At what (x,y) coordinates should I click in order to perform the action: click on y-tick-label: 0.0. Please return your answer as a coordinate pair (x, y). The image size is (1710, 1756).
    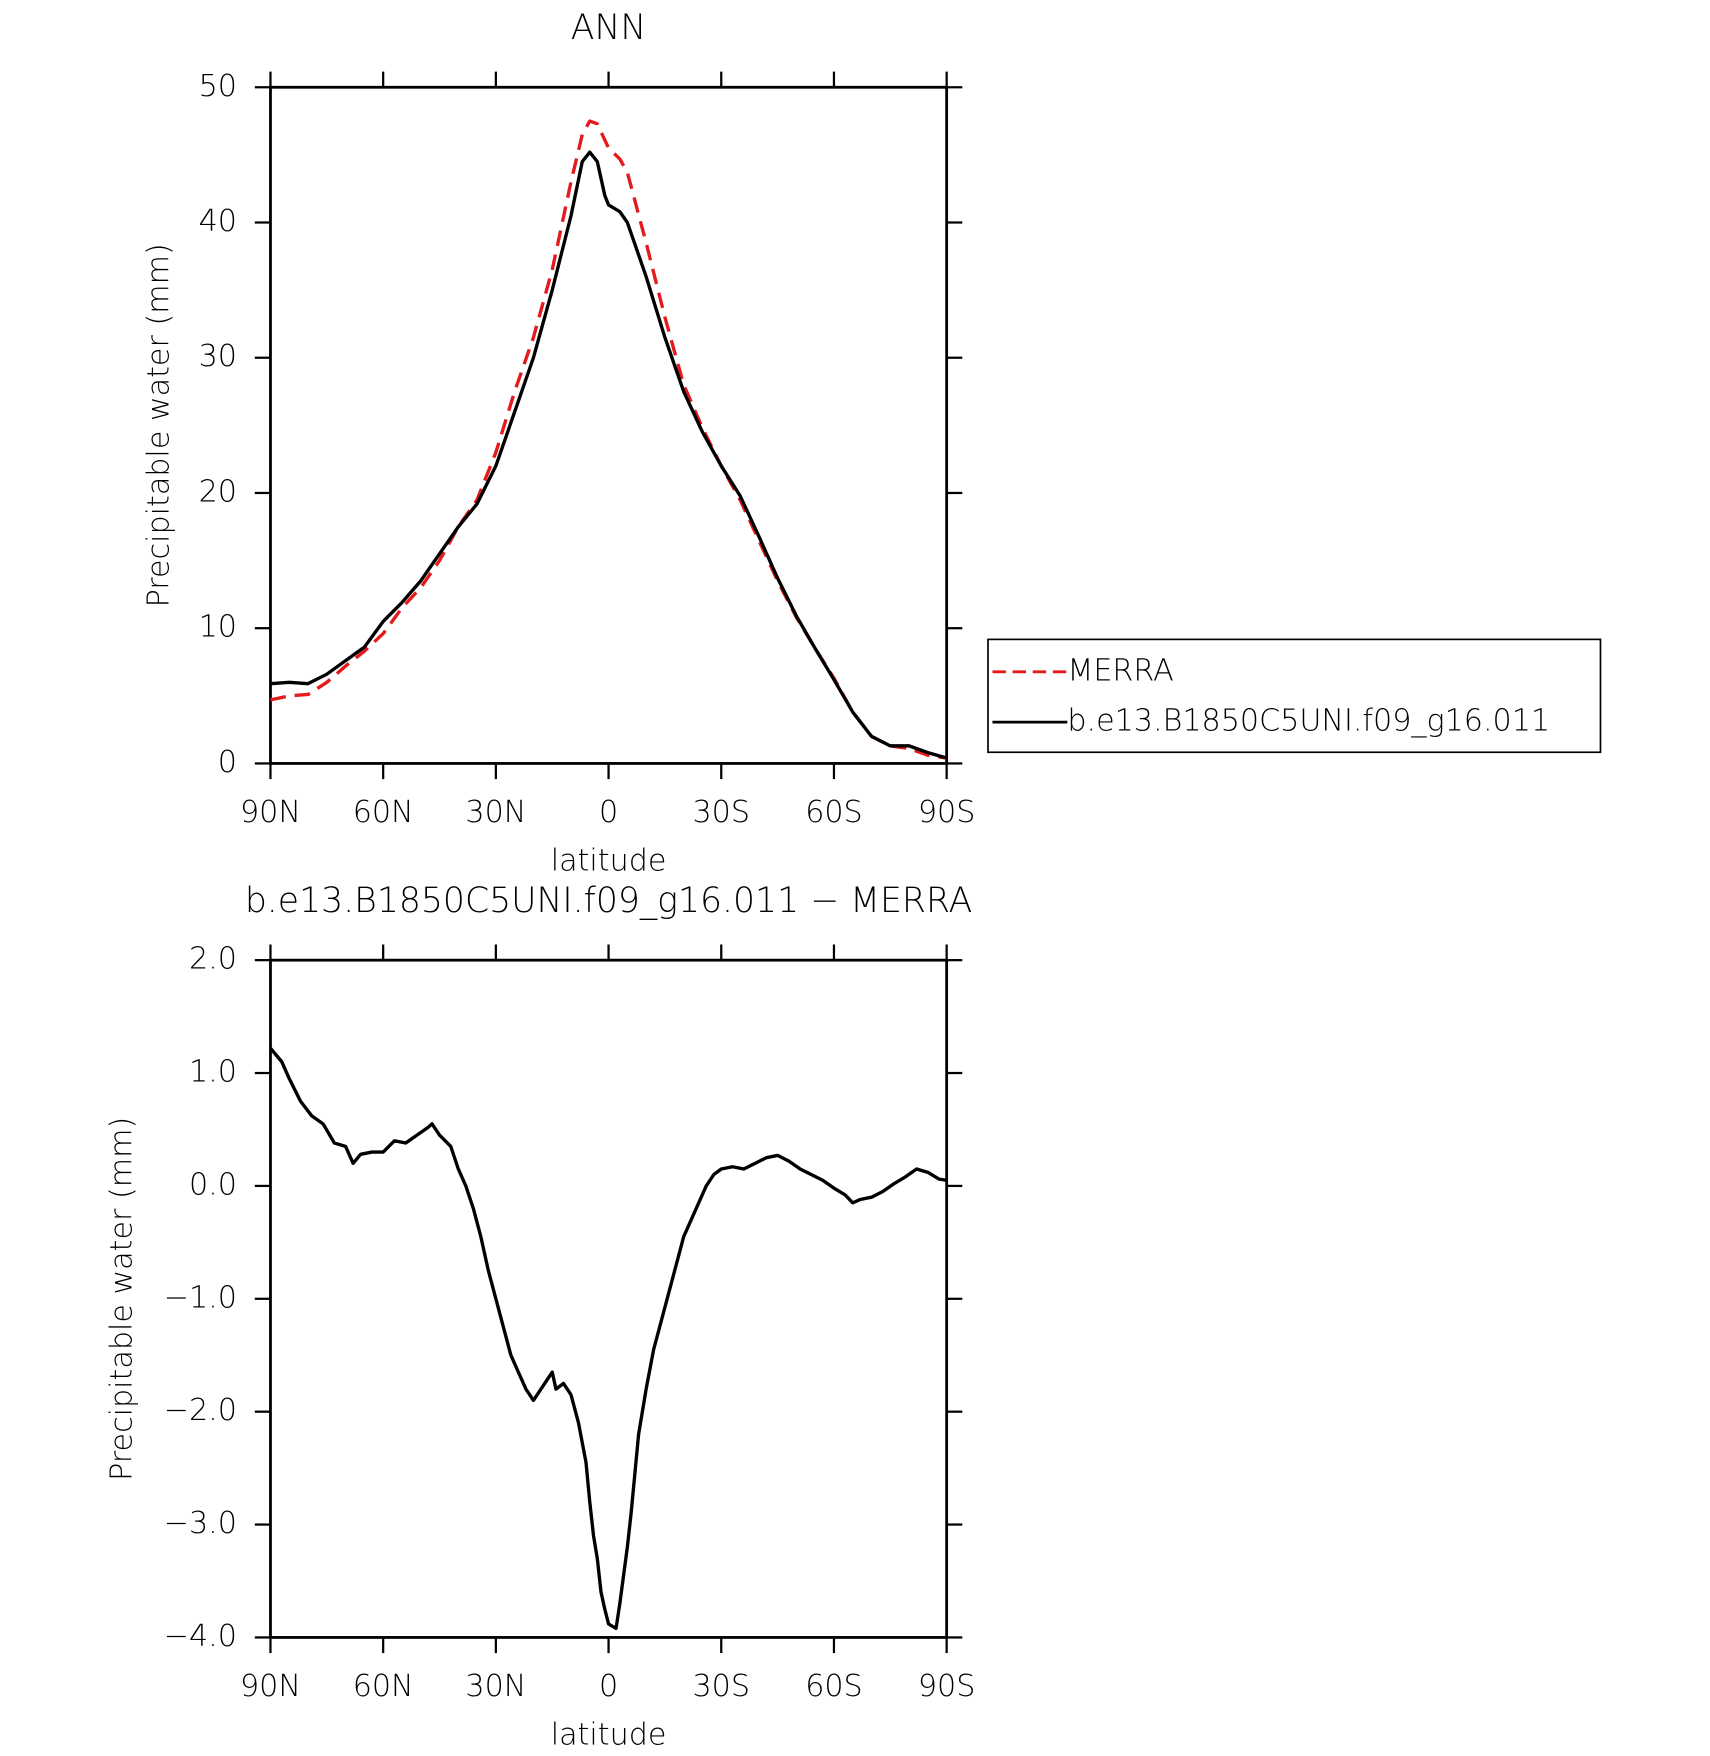
    Looking at the image, I should click on (213, 1184).